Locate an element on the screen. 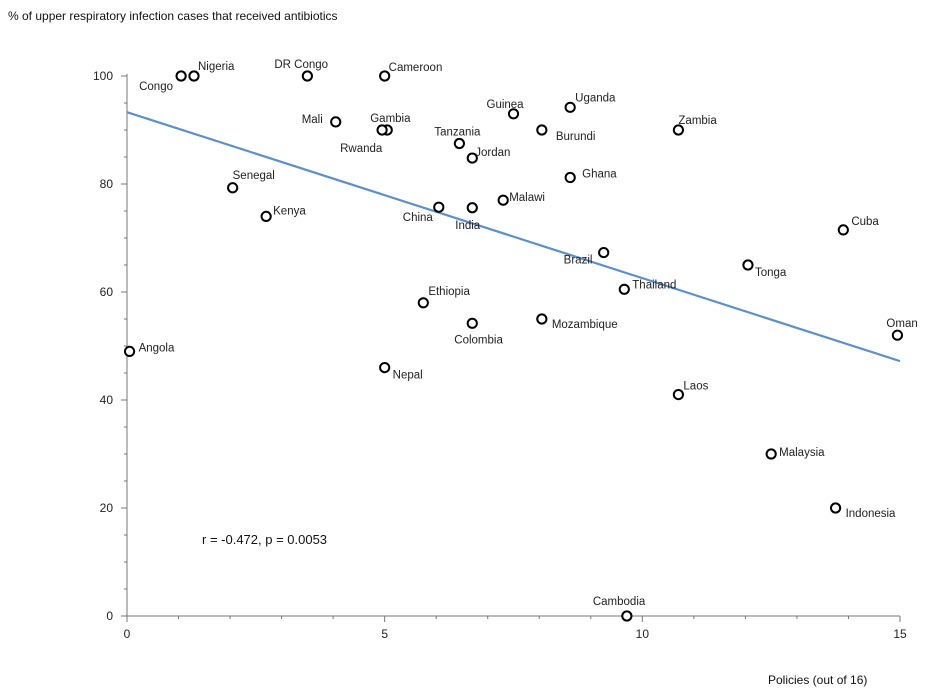 This screenshot has width=931, height=690. correlation-annotation: r = -0.472, p = 0.0053 is located at coordinates (264, 539).